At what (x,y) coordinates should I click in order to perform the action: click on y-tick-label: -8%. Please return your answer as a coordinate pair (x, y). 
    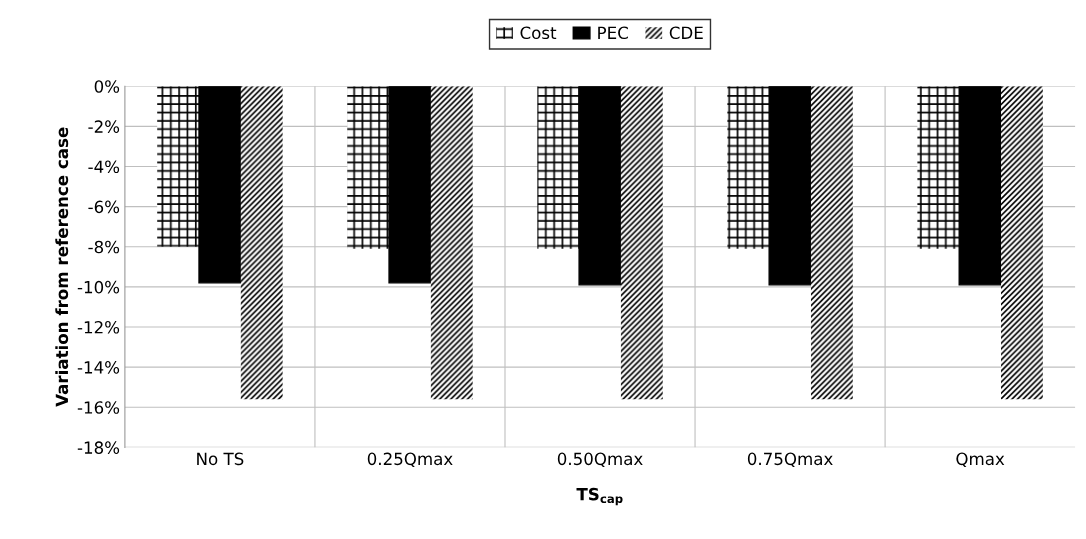
    Looking at the image, I should click on (104, 247).